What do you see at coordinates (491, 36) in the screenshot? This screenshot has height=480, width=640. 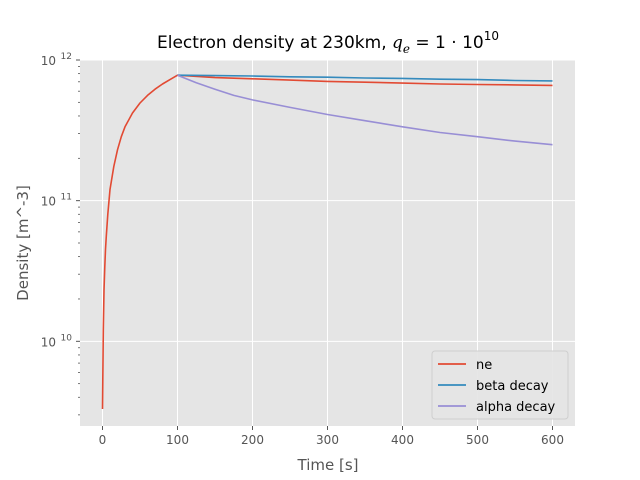 I see `title-exponent: 10` at bounding box center [491, 36].